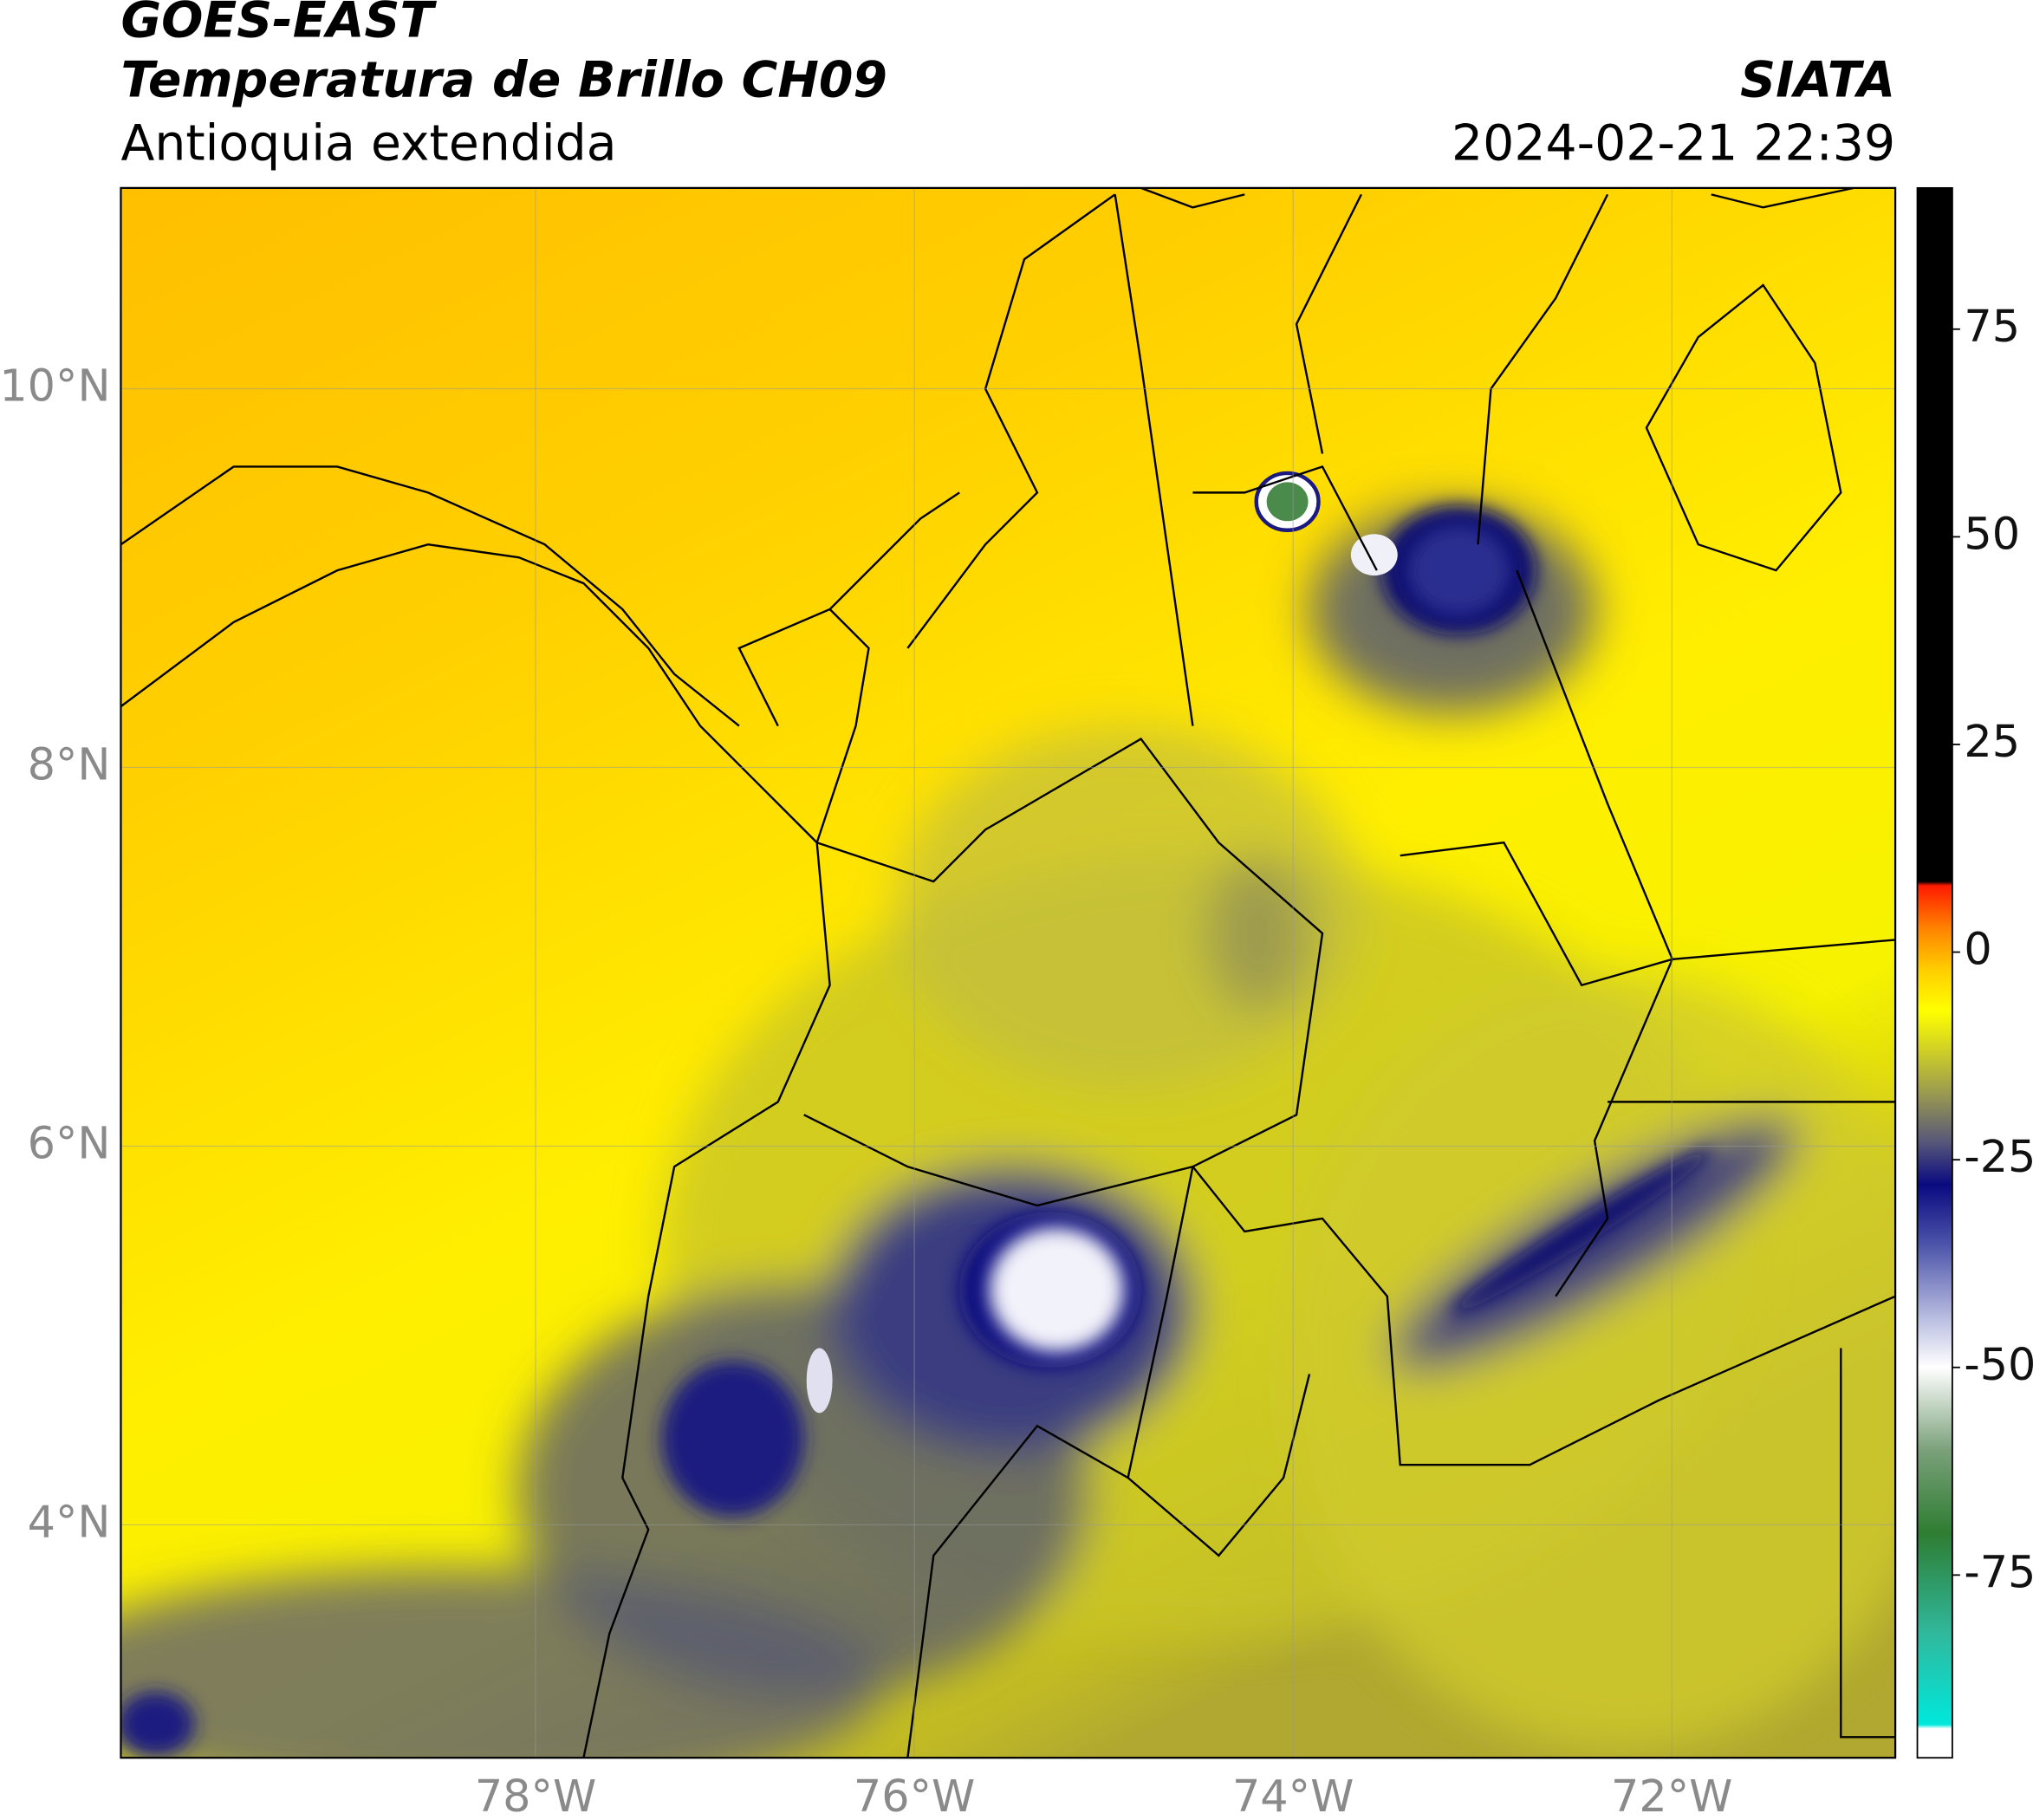  I want to click on x-tick-label: 78°W, so click(535, 1795).